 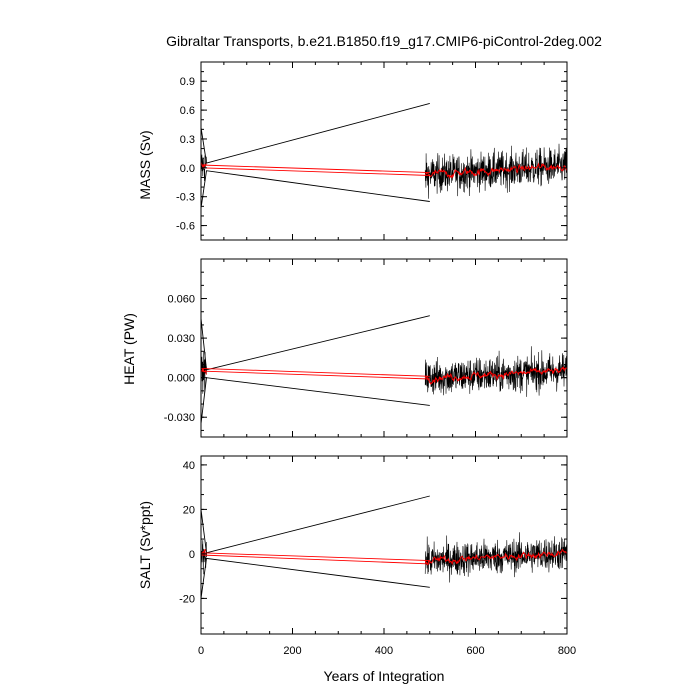 What do you see at coordinates (181, 300) in the screenshot?
I see `y-tick-label: 0.060` at bounding box center [181, 300].